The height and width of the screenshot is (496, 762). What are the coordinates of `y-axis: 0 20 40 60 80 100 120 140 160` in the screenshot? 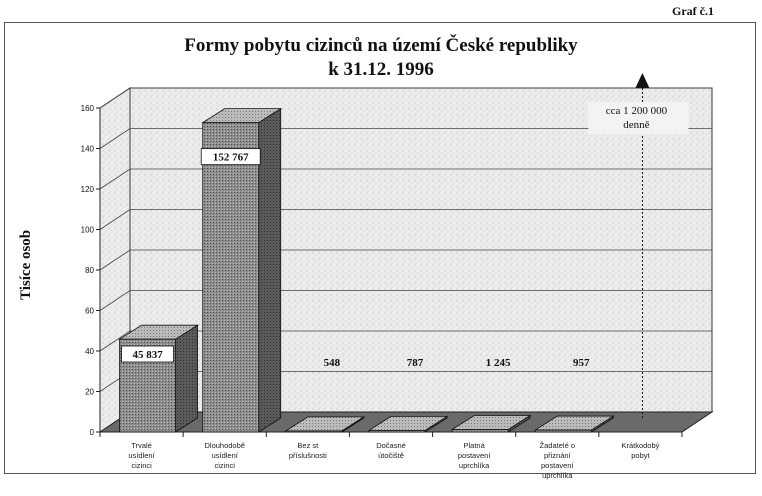 It's located at (91, 270).